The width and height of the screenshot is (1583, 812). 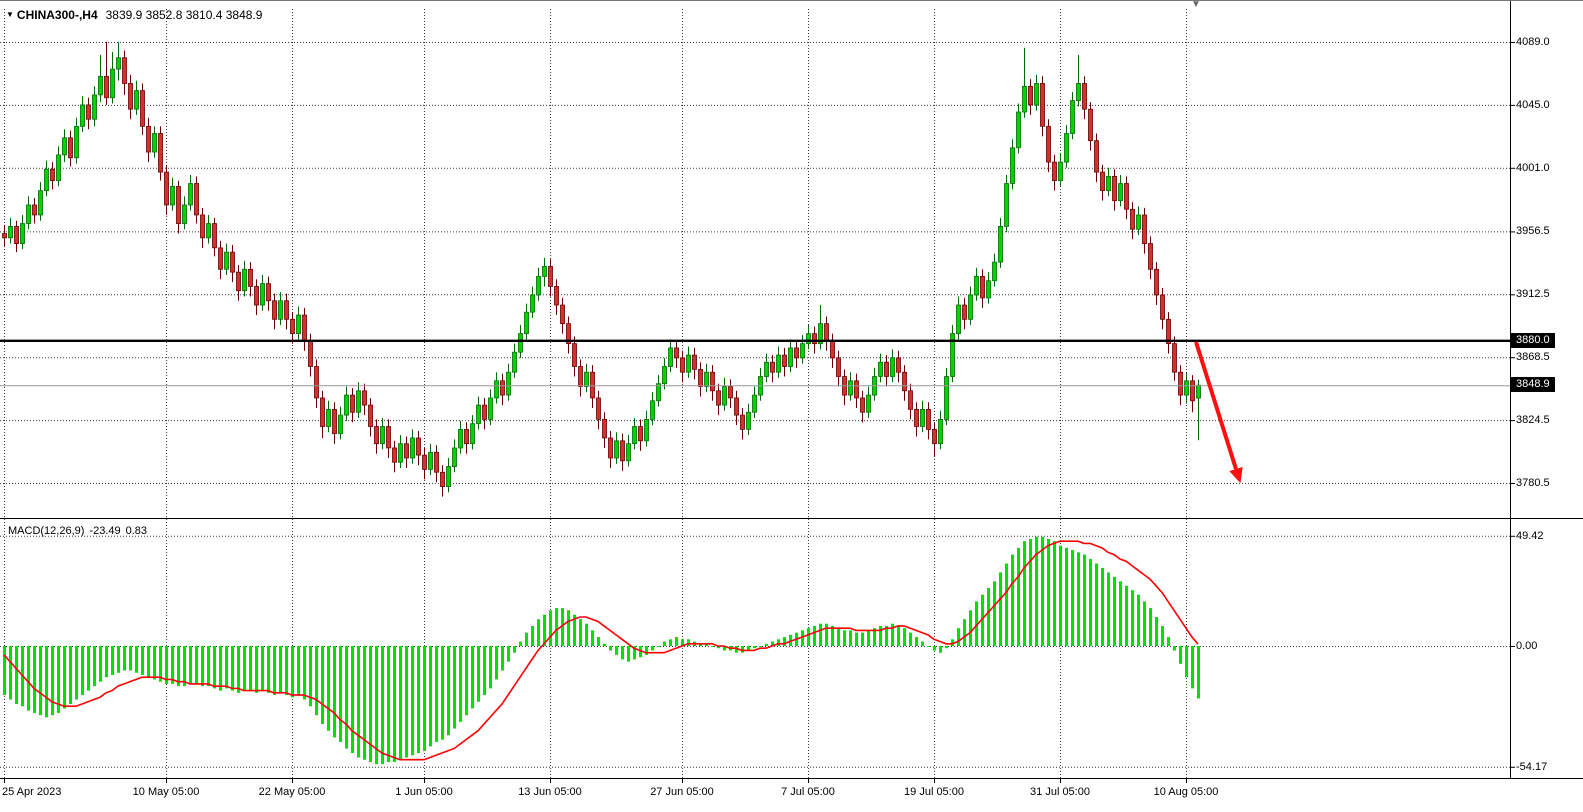 What do you see at coordinates (1533, 420) in the screenshot?
I see `price-tick-label: 3824.5` at bounding box center [1533, 420].